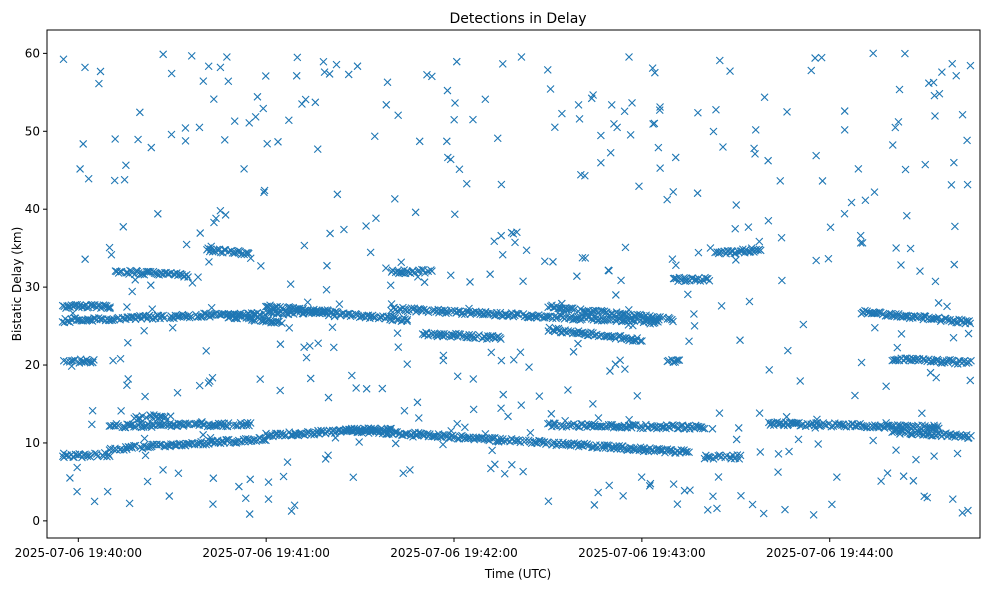 The image size is (989, 590). Describe the element at coordinates (36, 521) in the screenshot. I see `y-tick-label: 0` at that location.